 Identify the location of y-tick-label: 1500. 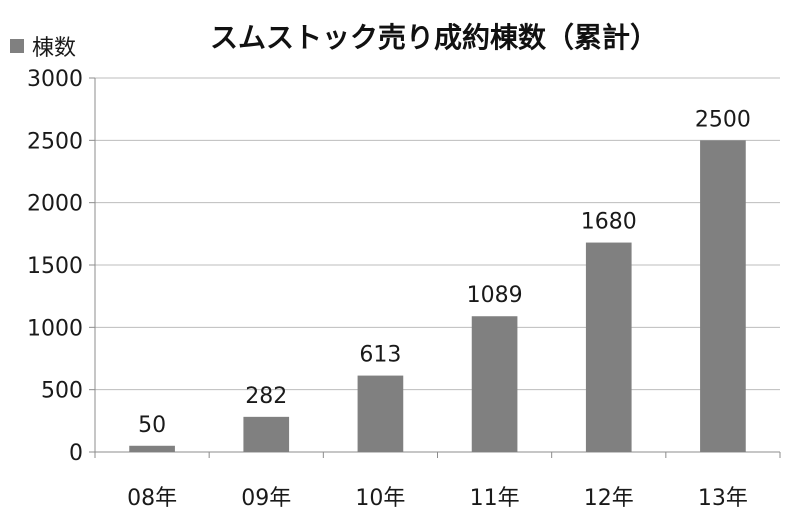
(55, 266).